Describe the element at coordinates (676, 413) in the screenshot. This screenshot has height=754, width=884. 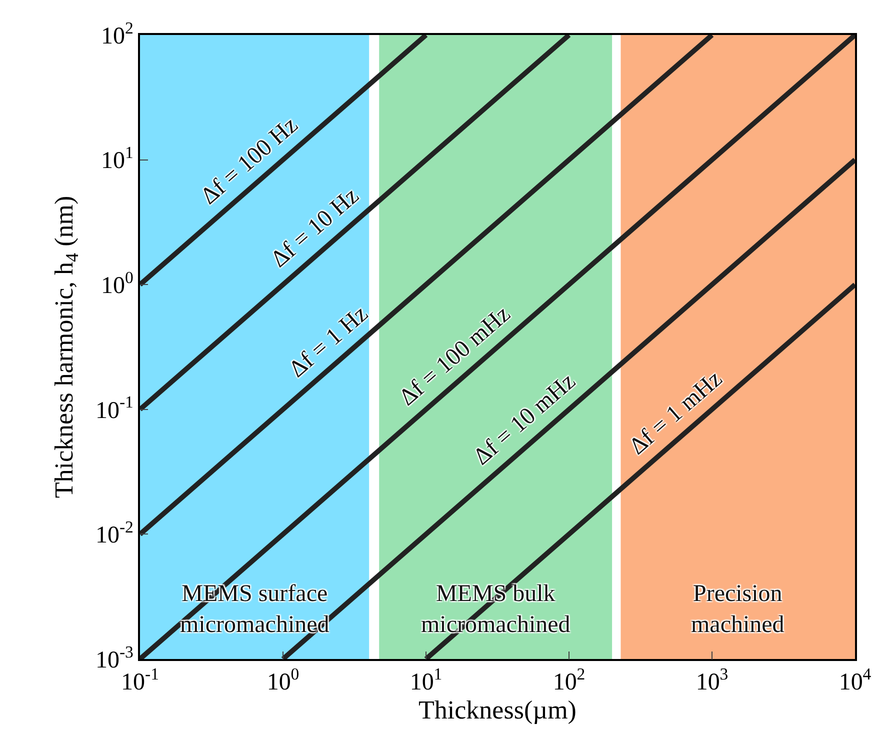
I see `annotation: Δf = 1 mHz` at that location.